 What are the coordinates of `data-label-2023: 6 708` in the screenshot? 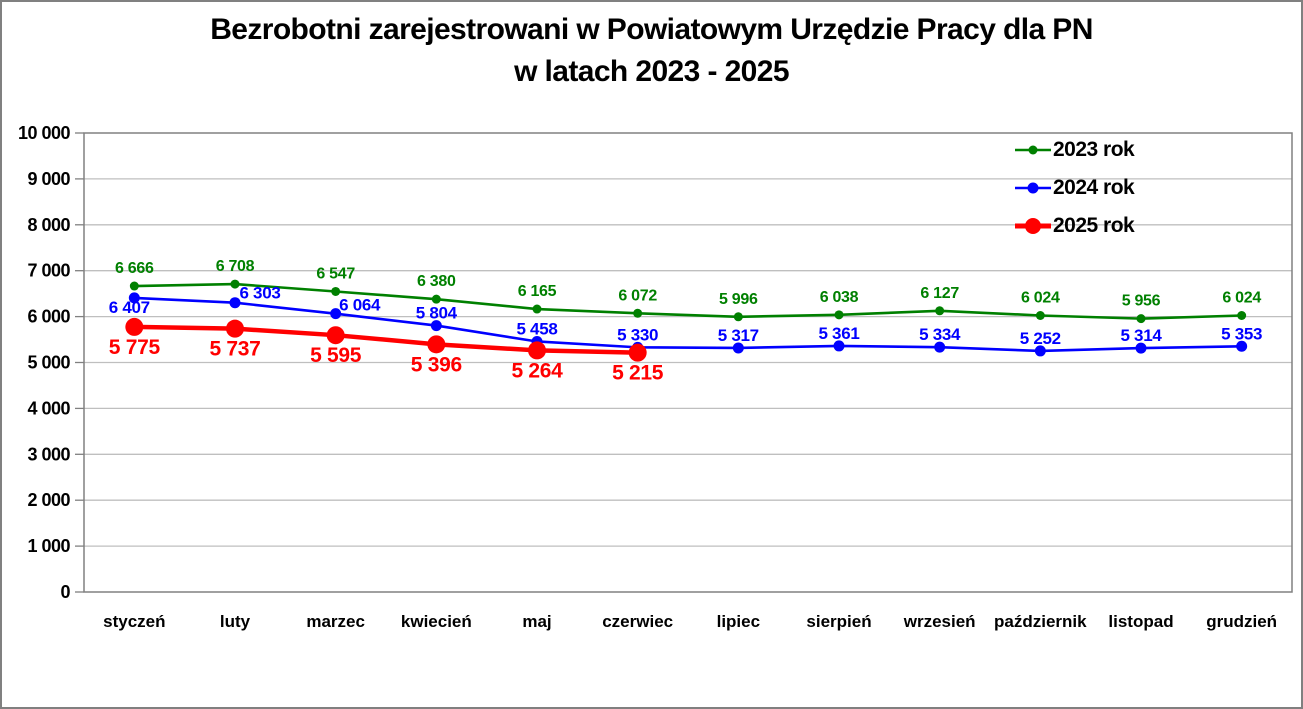 It's located at (235, 266).